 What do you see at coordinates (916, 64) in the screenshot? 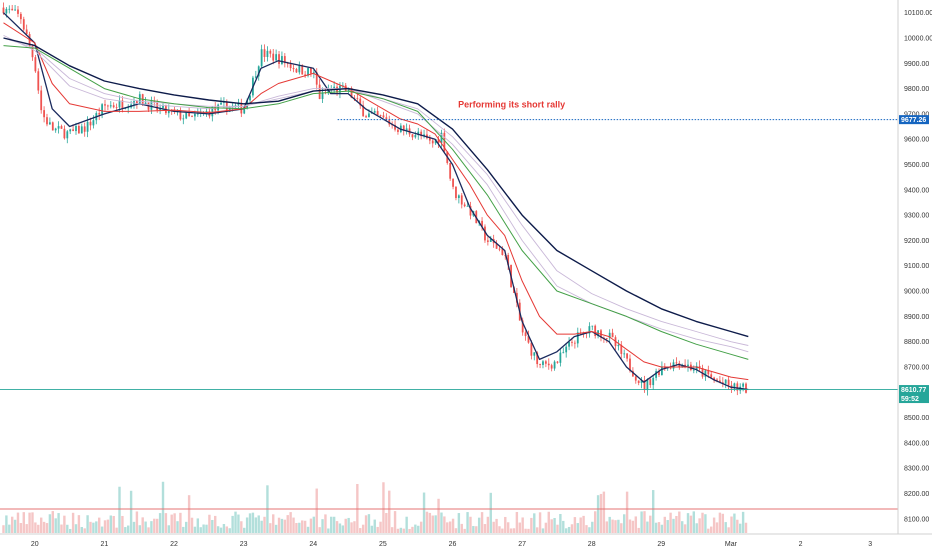
I see `y-tick-label: 9900.00` at bounding box center [916, 64].